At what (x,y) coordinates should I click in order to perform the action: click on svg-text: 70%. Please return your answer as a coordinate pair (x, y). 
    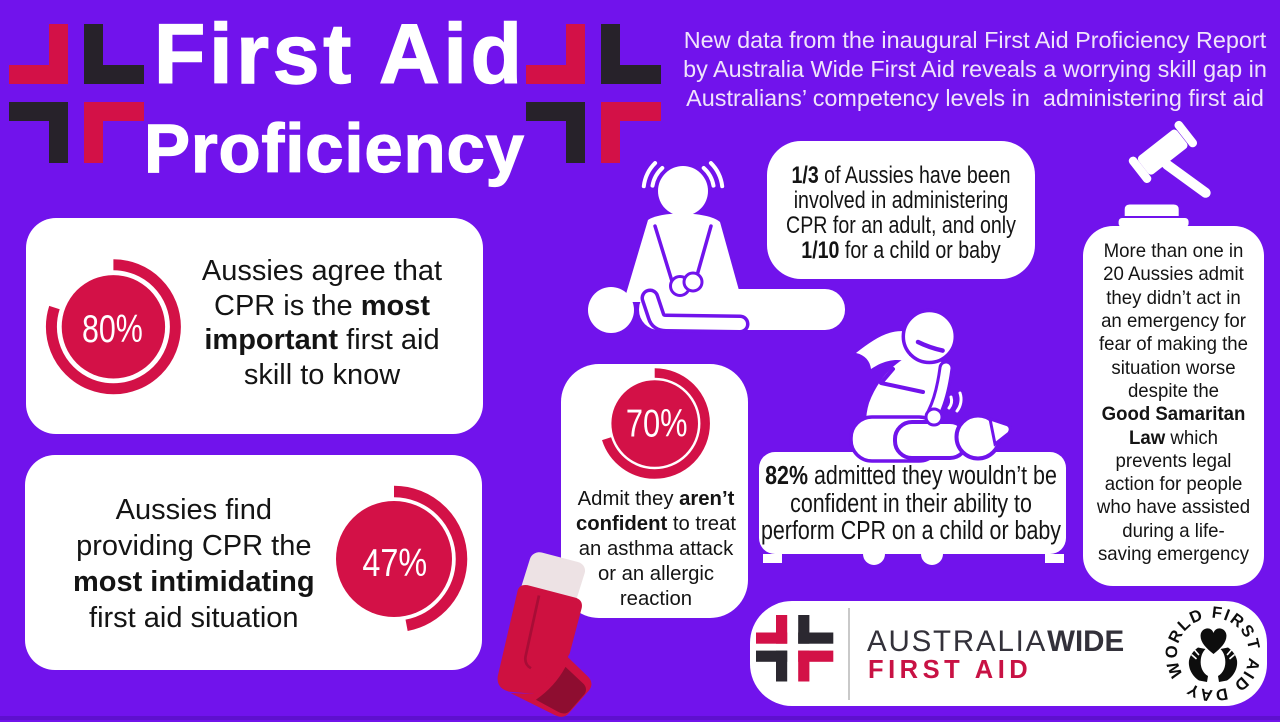
    Looking at the image, I should click on (657, 423).